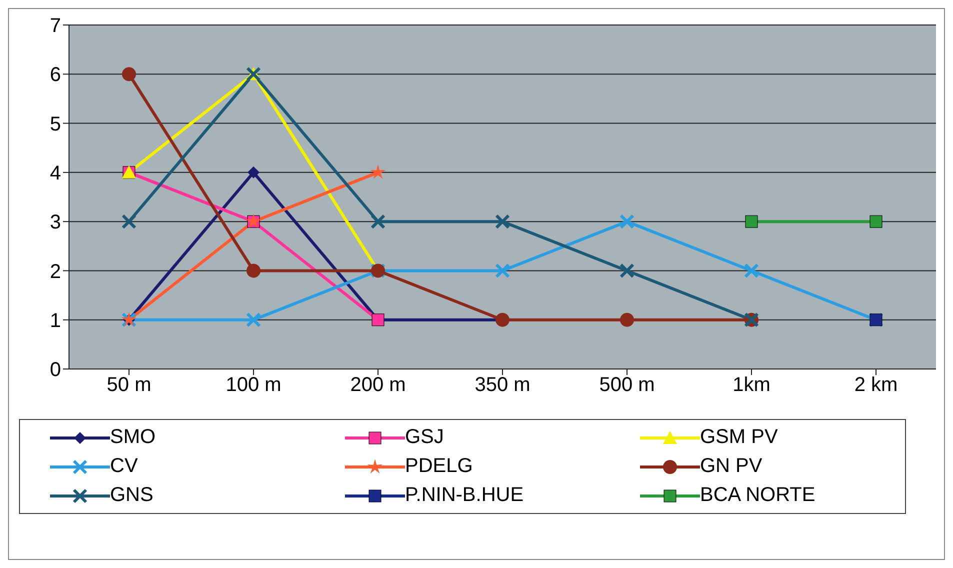 The width and height of the screenshot is (953, 568). I want to click on legend-label: BCA NORTE, so click(758, 495).